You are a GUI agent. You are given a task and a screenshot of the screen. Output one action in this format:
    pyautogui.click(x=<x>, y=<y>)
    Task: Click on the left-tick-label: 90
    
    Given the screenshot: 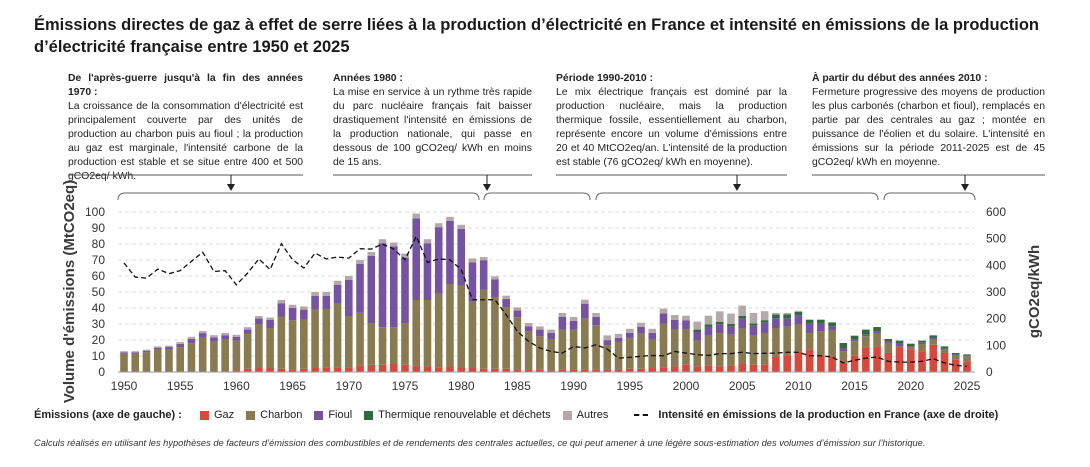 What is the action you would take?
    pyautogui.click(x=99, y=228)
    